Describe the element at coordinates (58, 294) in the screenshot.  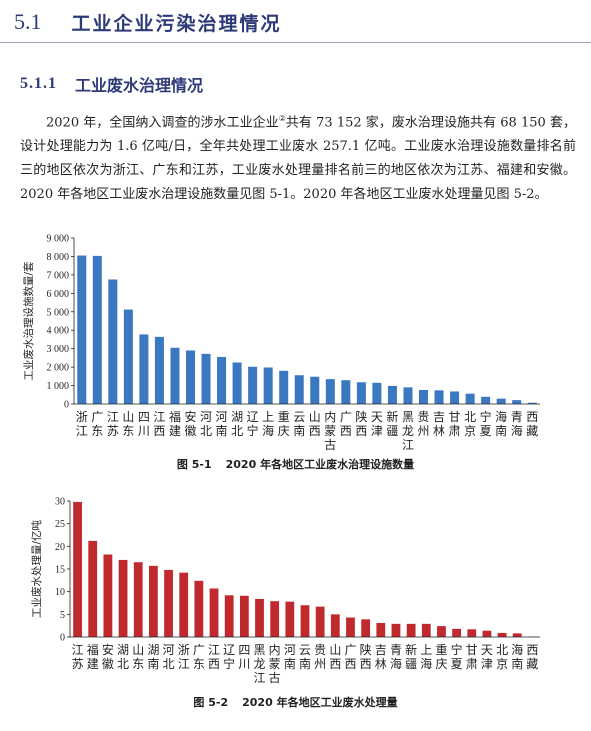
I see `y-tick-label: 6 000` at that location.